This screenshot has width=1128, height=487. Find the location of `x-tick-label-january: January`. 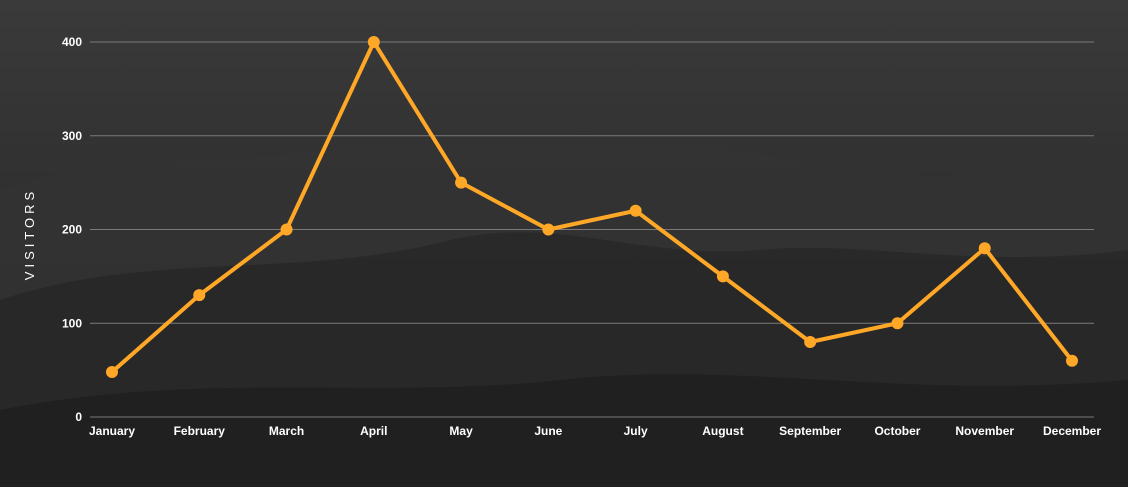

x-tick-label-january: January is located at coordinates (112, 431).